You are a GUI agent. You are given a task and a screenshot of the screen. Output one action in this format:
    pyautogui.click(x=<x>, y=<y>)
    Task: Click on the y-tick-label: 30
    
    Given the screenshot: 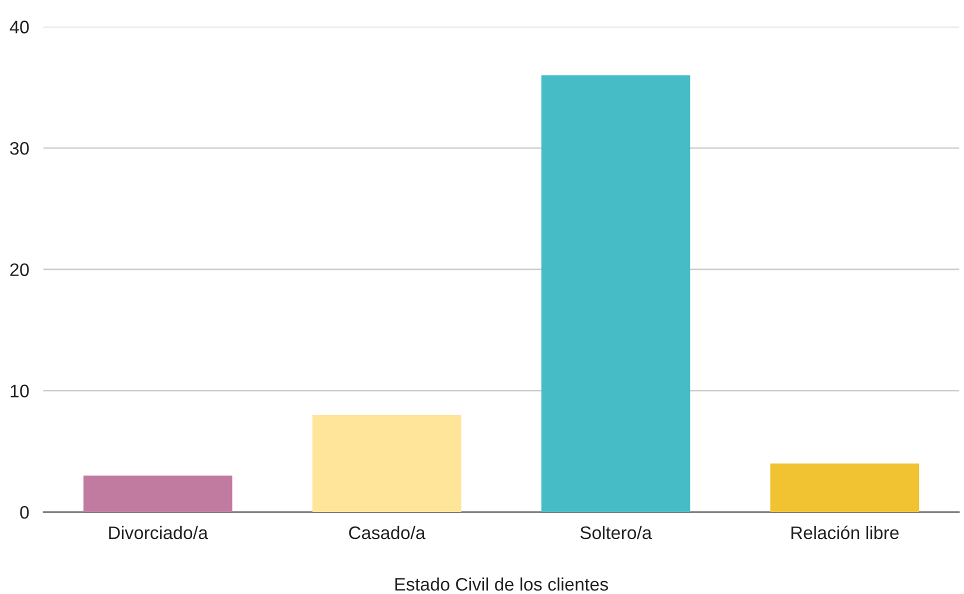 What is the action you would take?
    pyautogui.click(x=19, y=148)
    